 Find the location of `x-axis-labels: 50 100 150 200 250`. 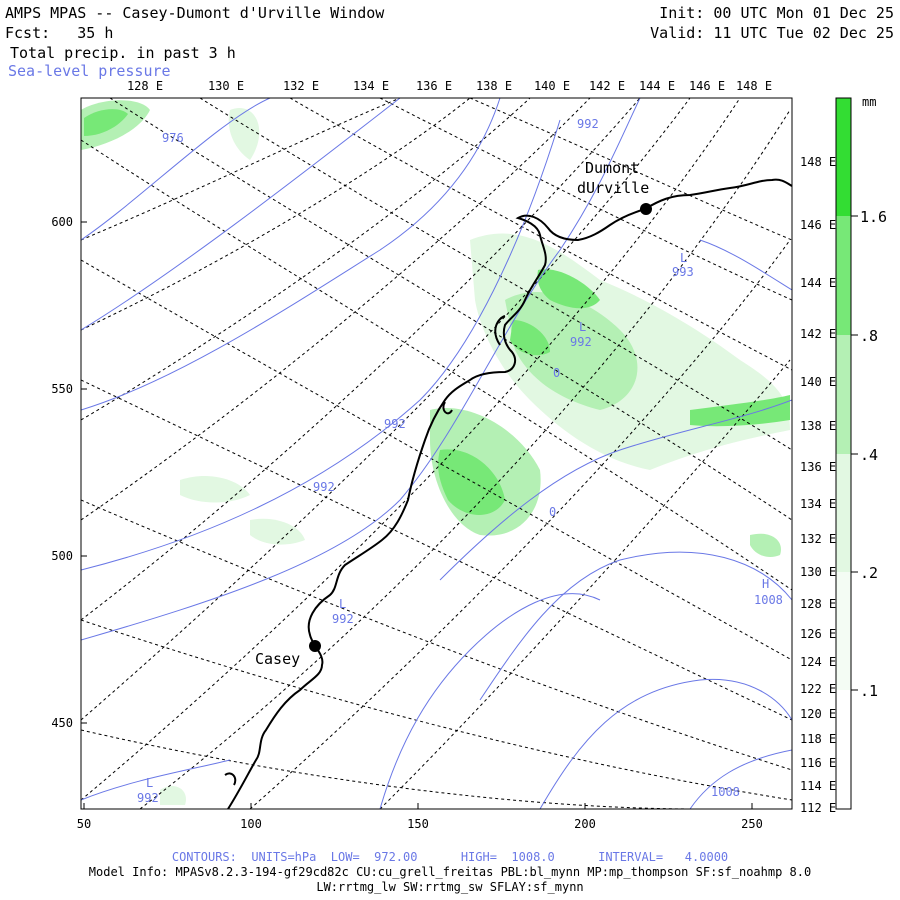

x-axis-labels: 50 100 150 200 250 is located at coordinates (420, 824).